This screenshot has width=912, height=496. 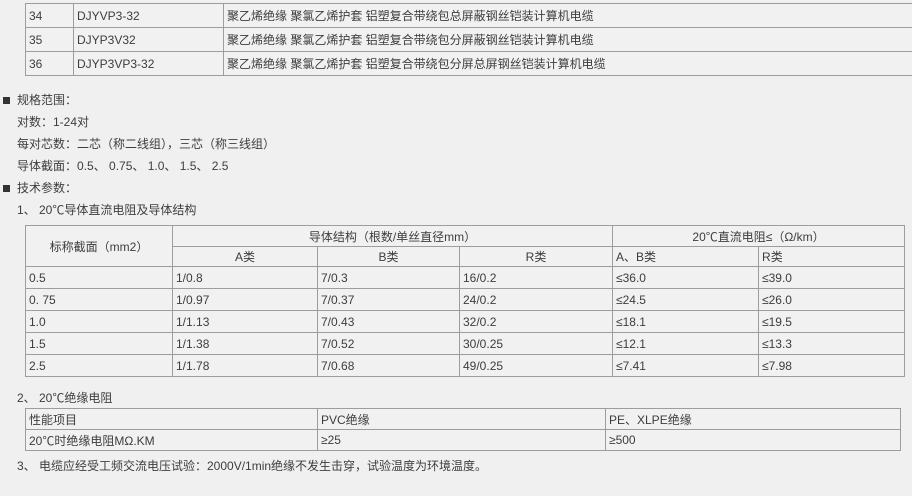 I want to click on cell: 7/0.43, so click(x=388, y=321).